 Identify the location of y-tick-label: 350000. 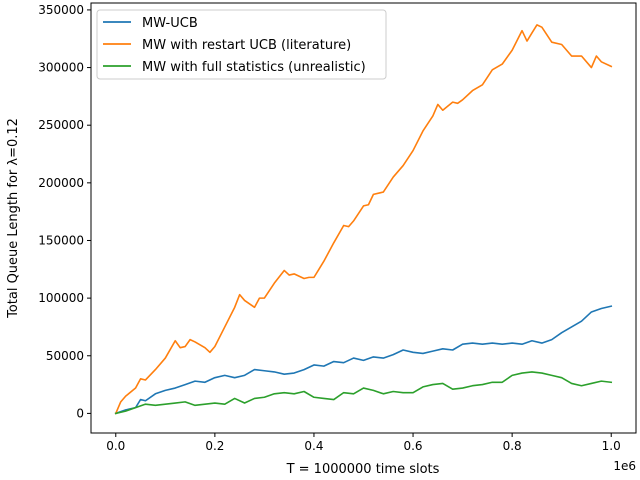
(61, 10).